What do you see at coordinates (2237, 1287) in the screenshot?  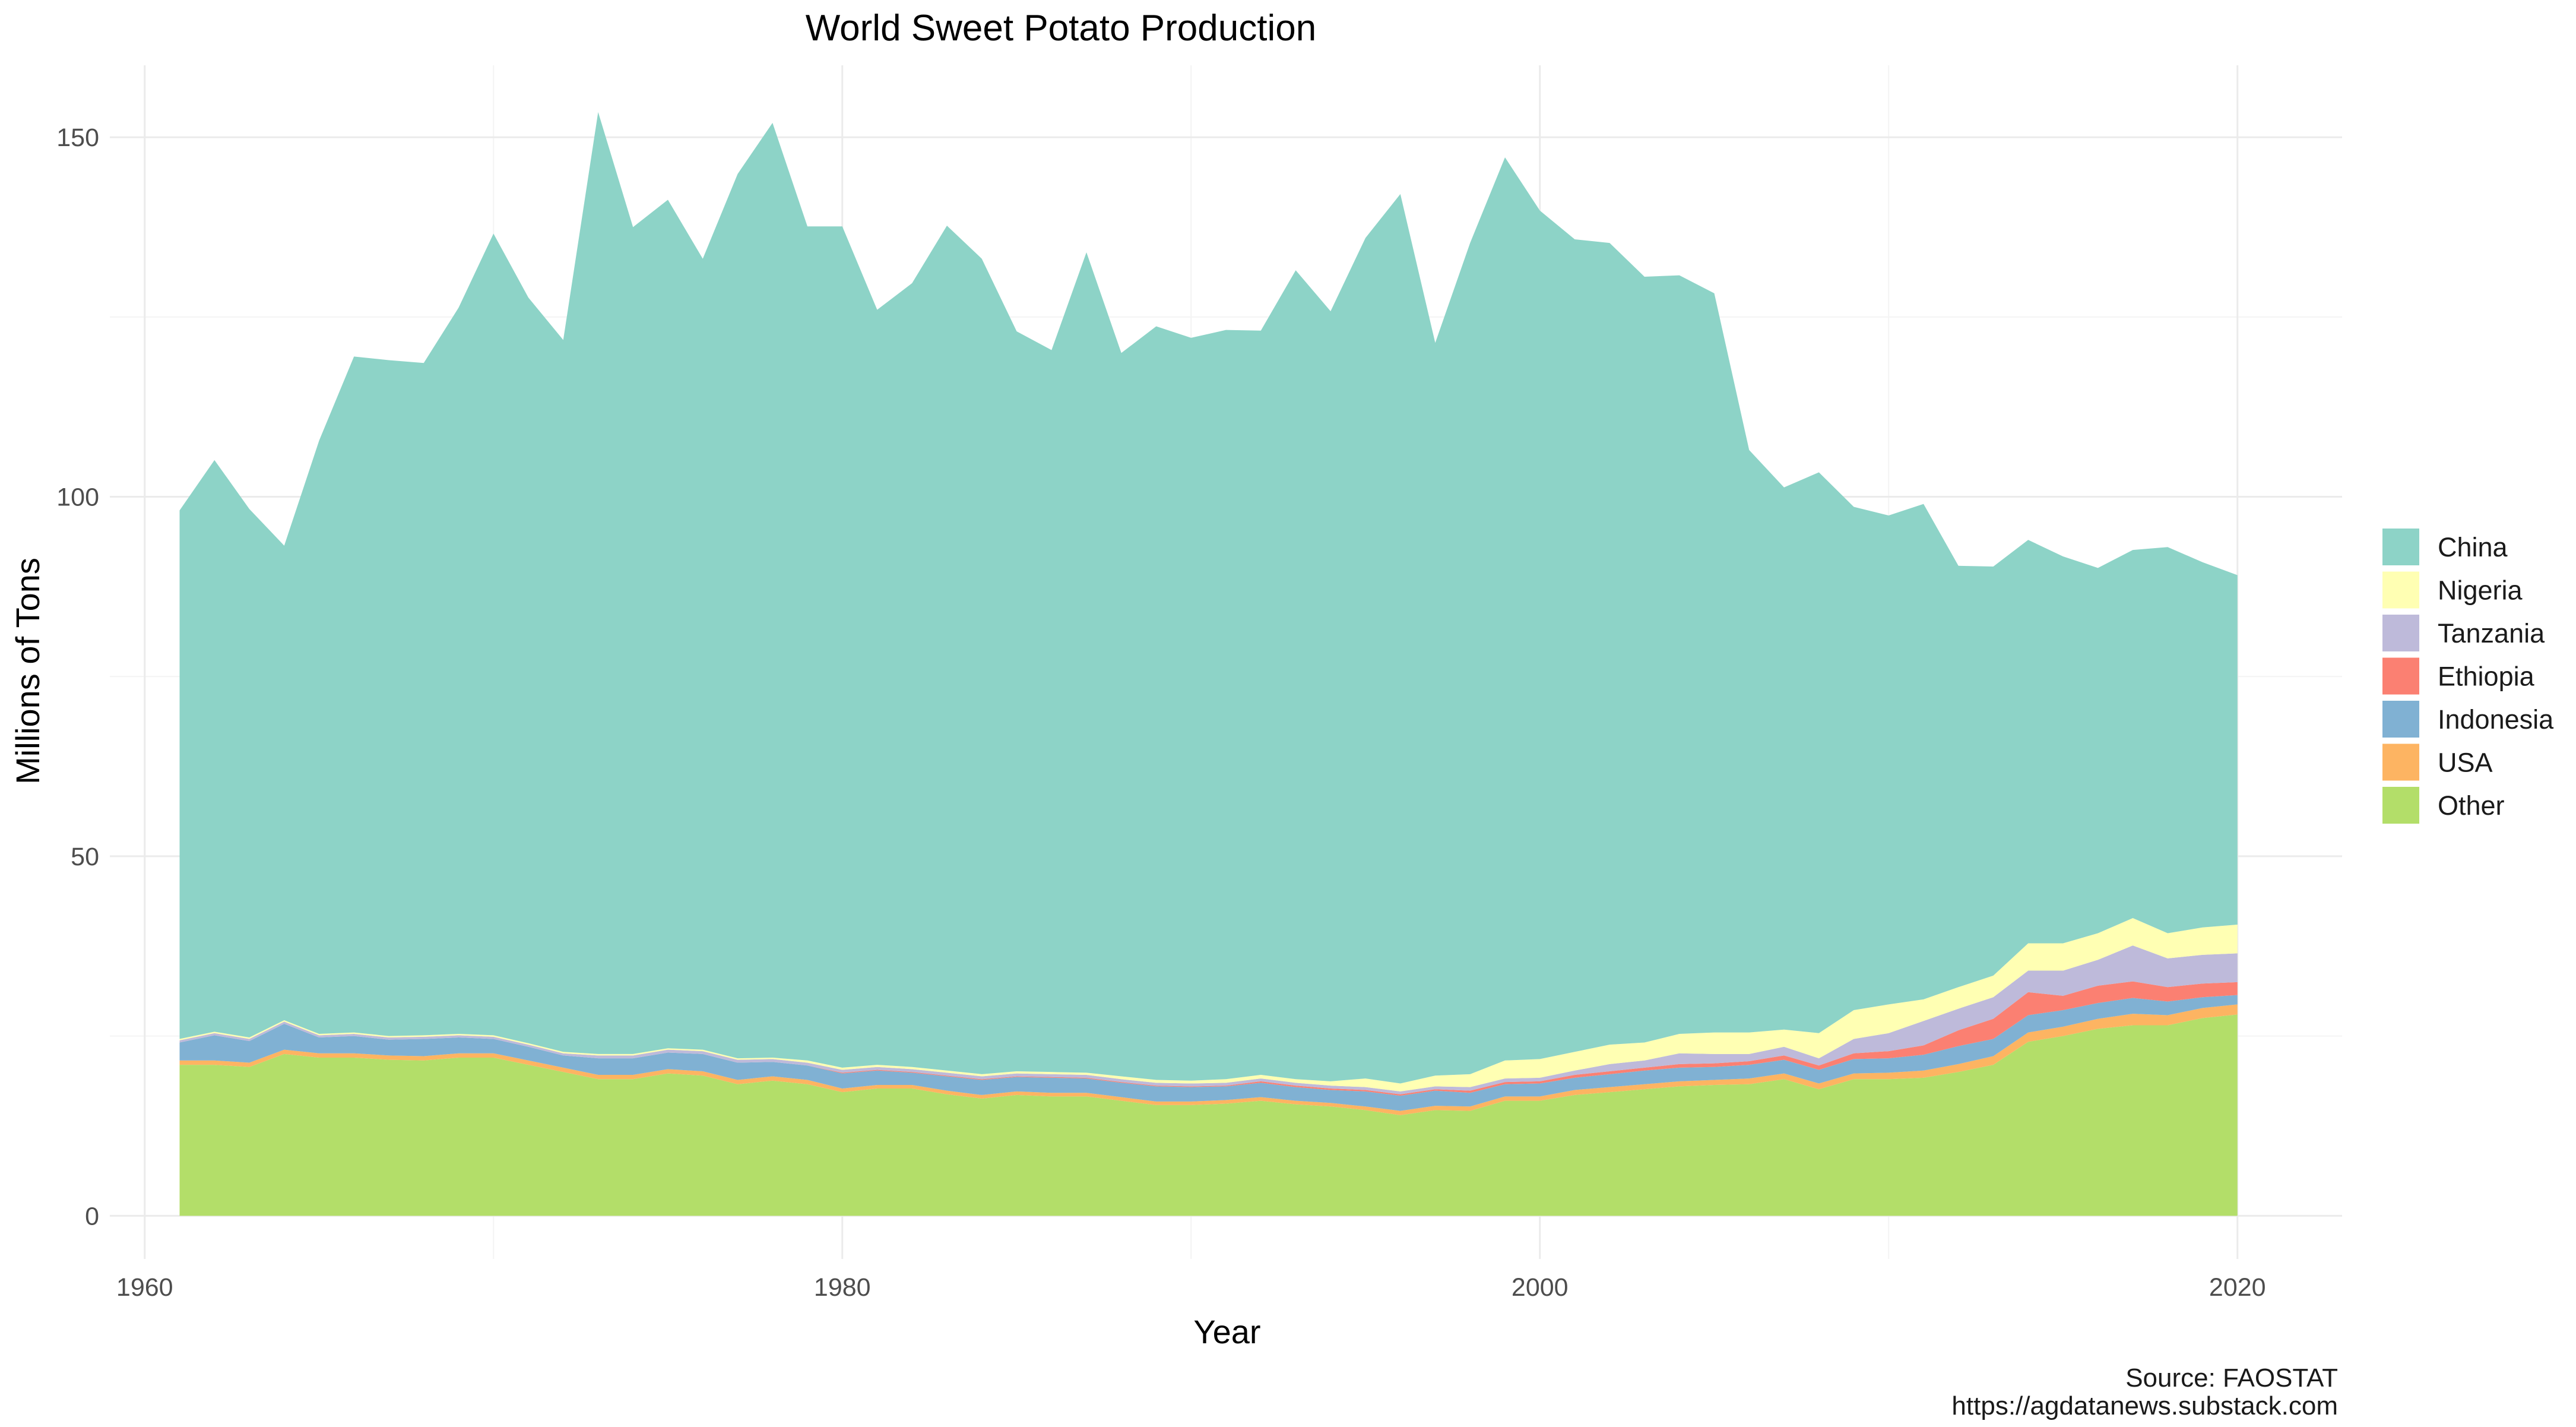 I see `x-tick-label: 2020` at bounding box center [2237, 1287].